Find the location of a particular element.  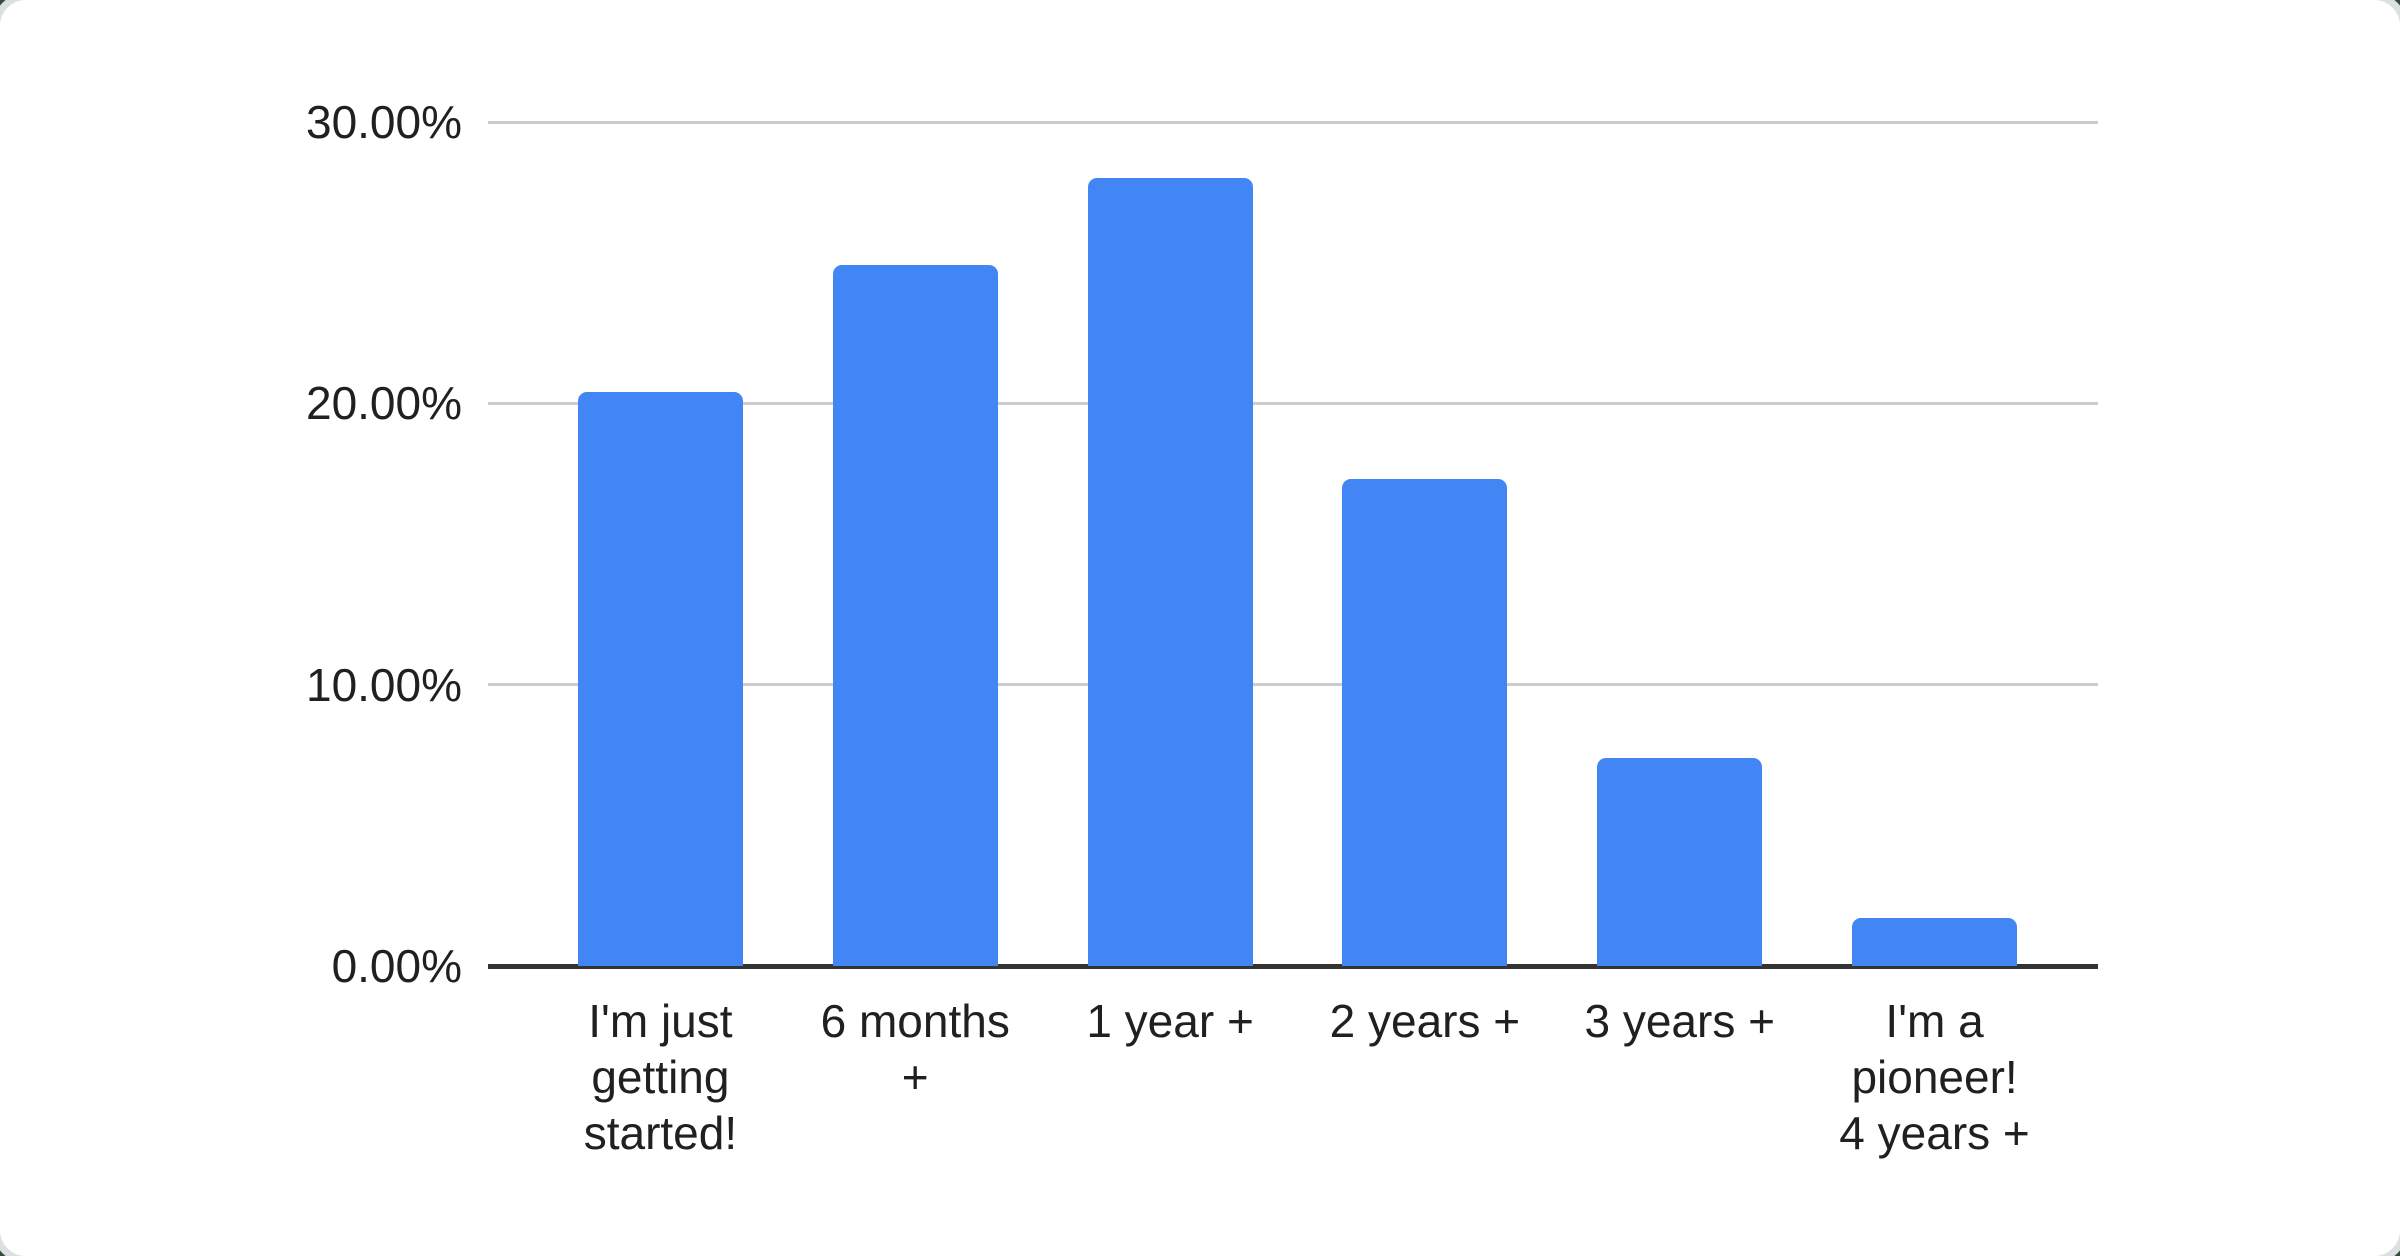

y-tick-label: 20.00% is located at coordinates (383, 403).